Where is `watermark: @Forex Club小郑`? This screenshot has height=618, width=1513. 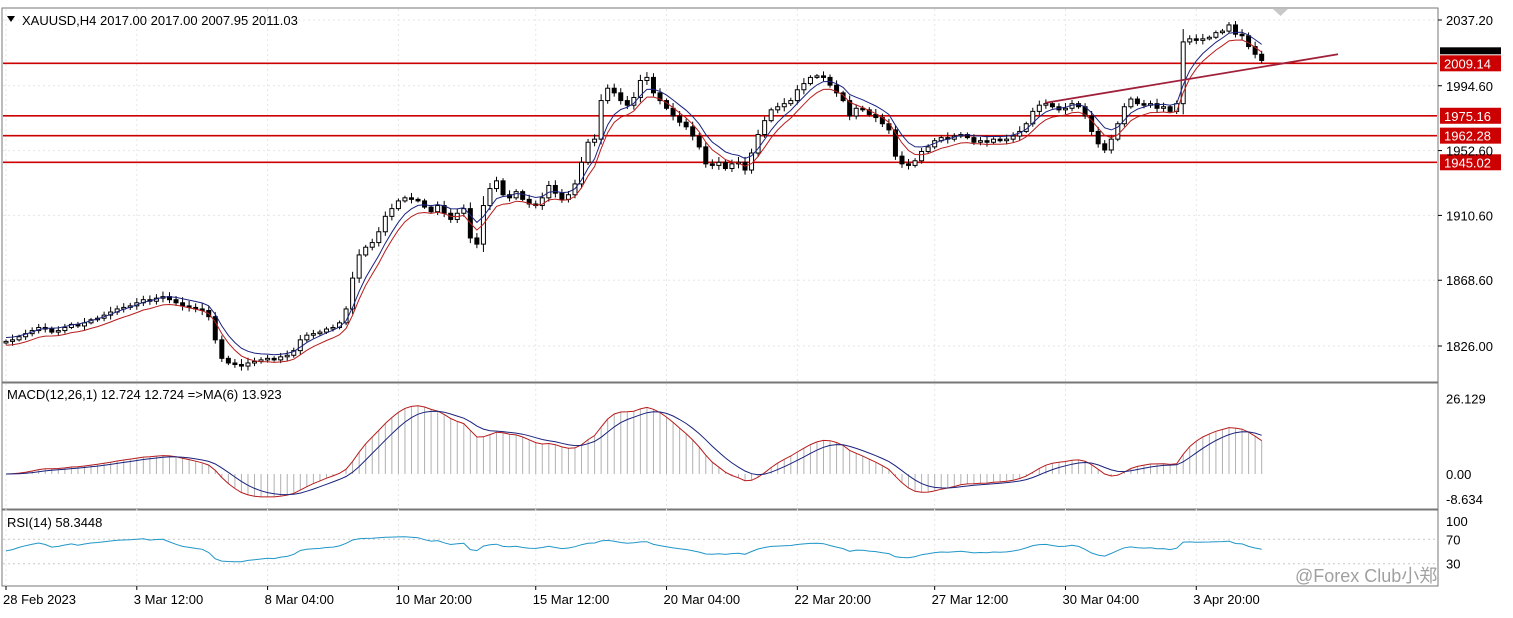
watermark: @Forex Club小郑 is located at coordinates (1366, 576).